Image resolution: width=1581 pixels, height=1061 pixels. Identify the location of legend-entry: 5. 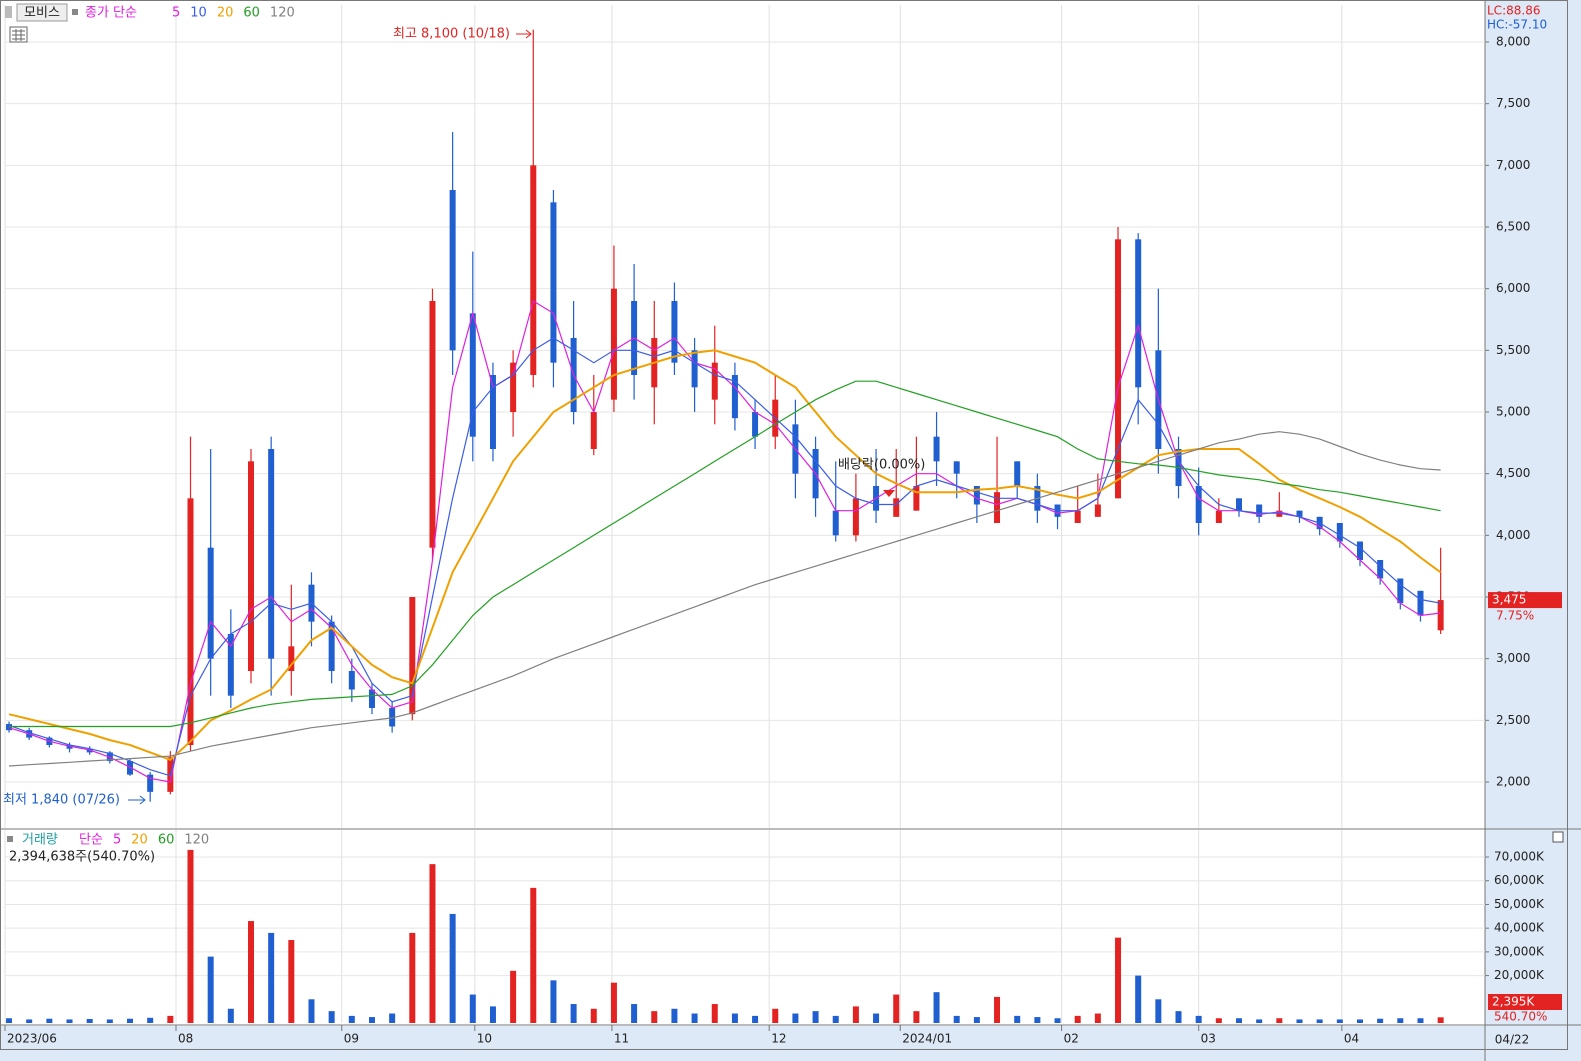
(117, 840).